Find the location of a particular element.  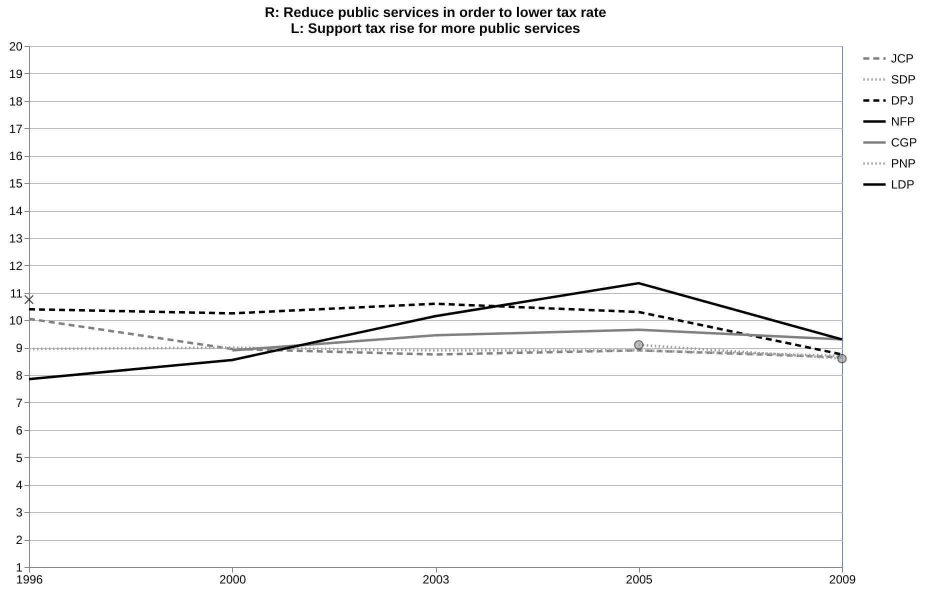

legend-label: SDP is located at coordinates (903, 79).